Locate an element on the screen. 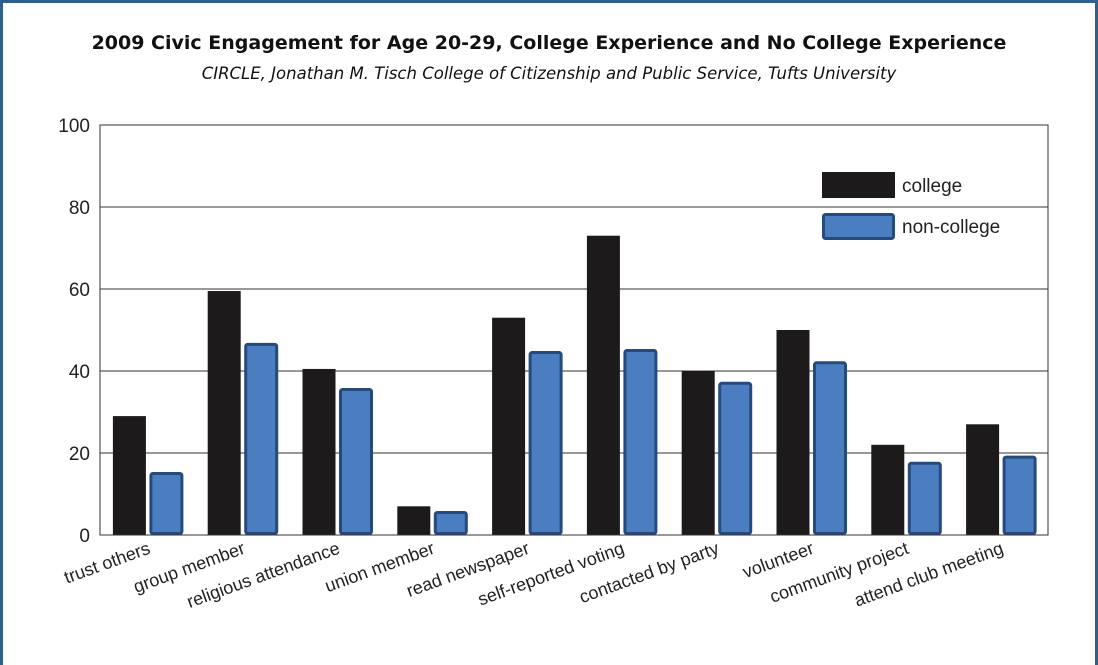 The width and height of the screenshot is (1098, 665). y-tick-label: 80 is located at coordinates (79, 208).